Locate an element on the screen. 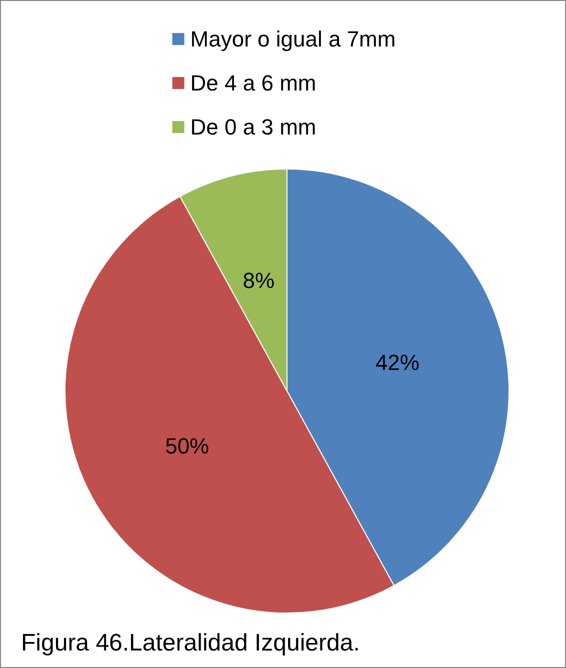  text: Figura 46.Lateralidad Izquierda. is located at coordinates (190, 643).